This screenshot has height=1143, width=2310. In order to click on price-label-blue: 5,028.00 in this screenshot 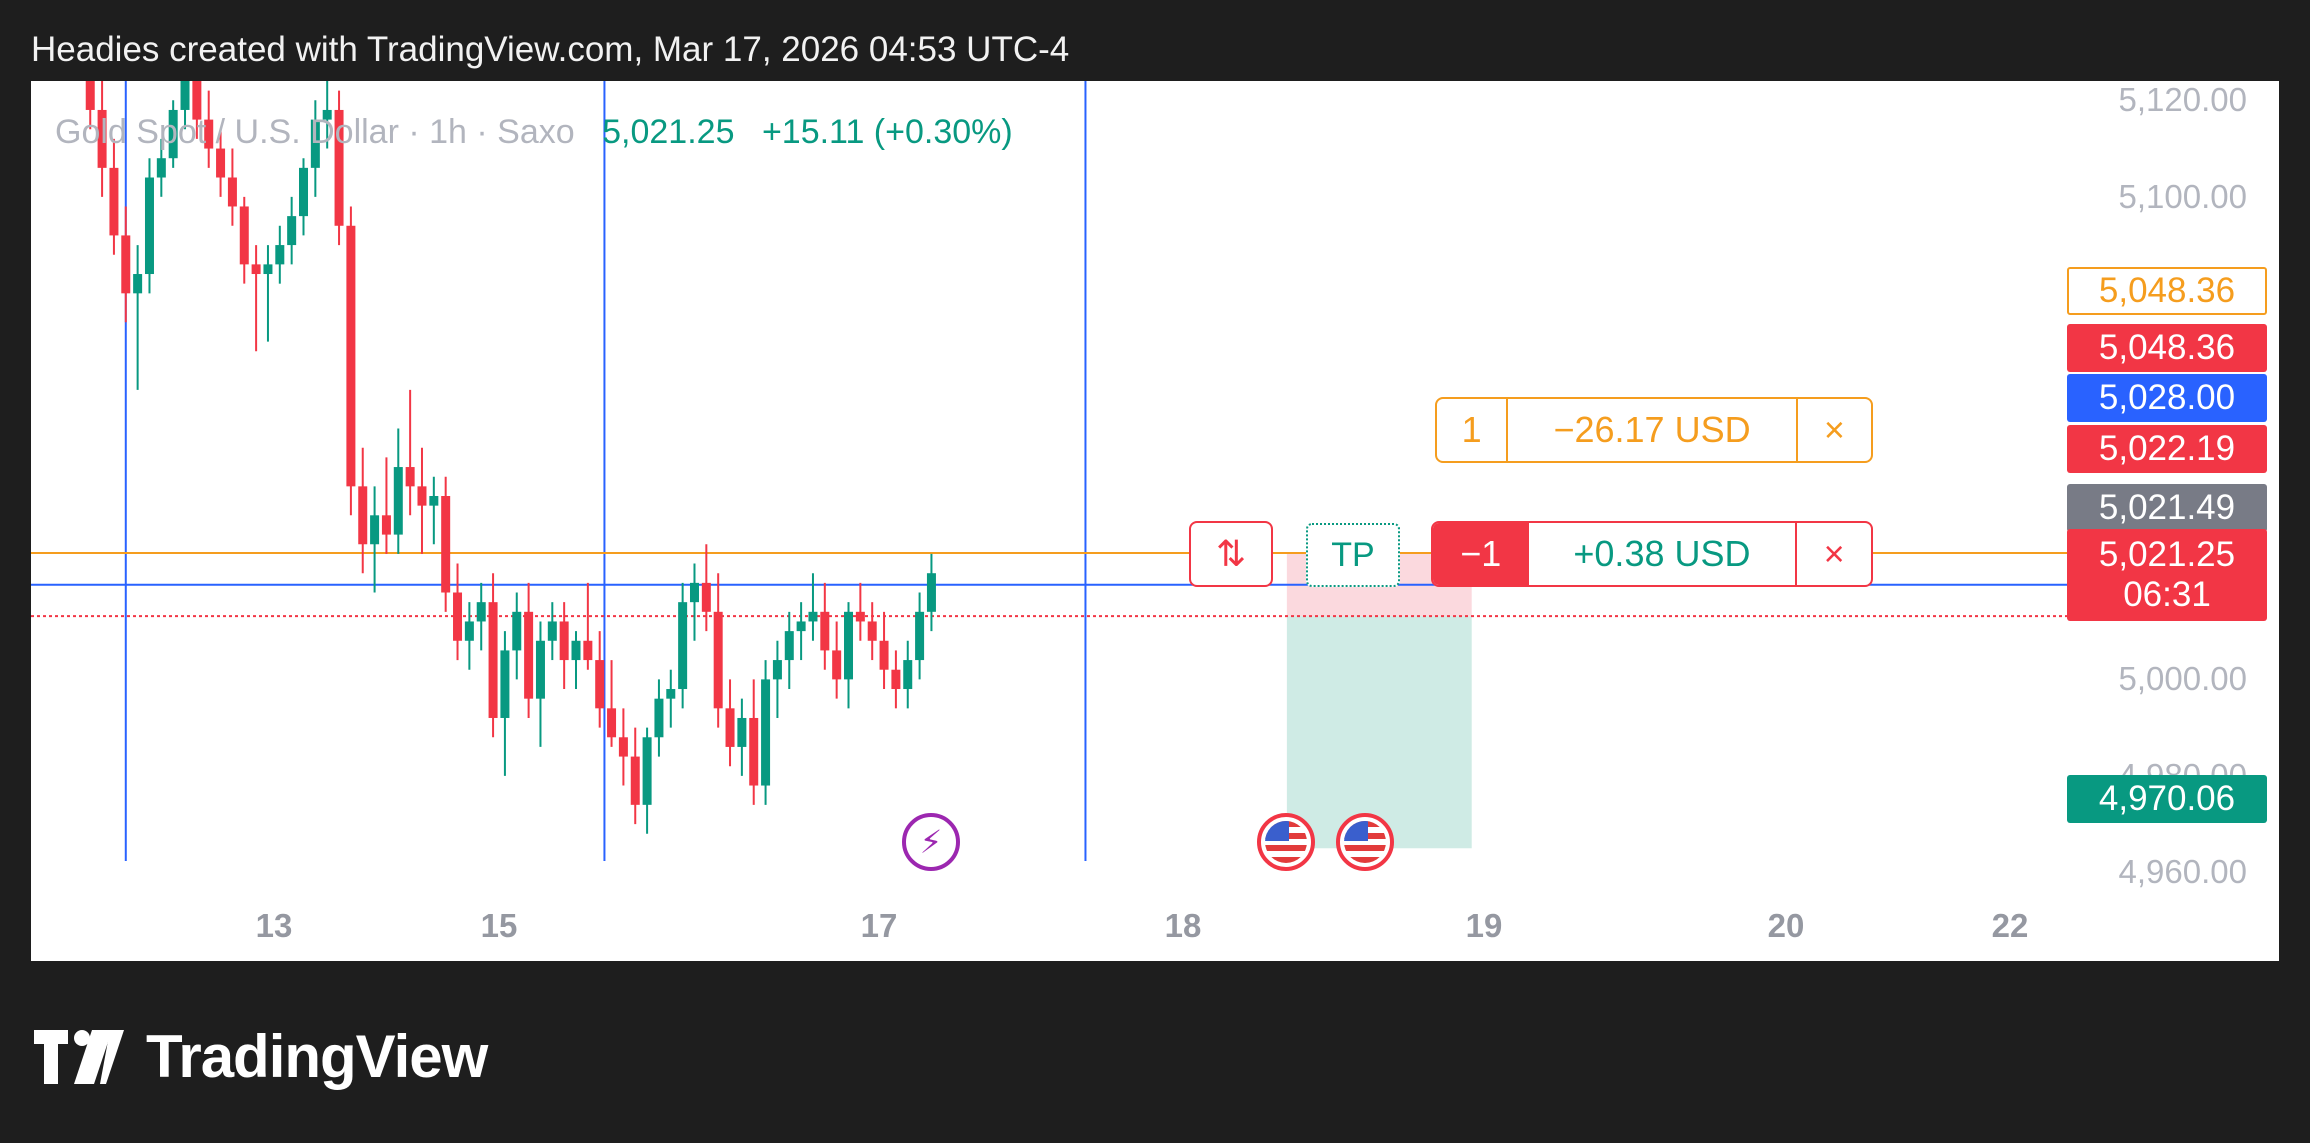, I will do `click(2167, 398)`.